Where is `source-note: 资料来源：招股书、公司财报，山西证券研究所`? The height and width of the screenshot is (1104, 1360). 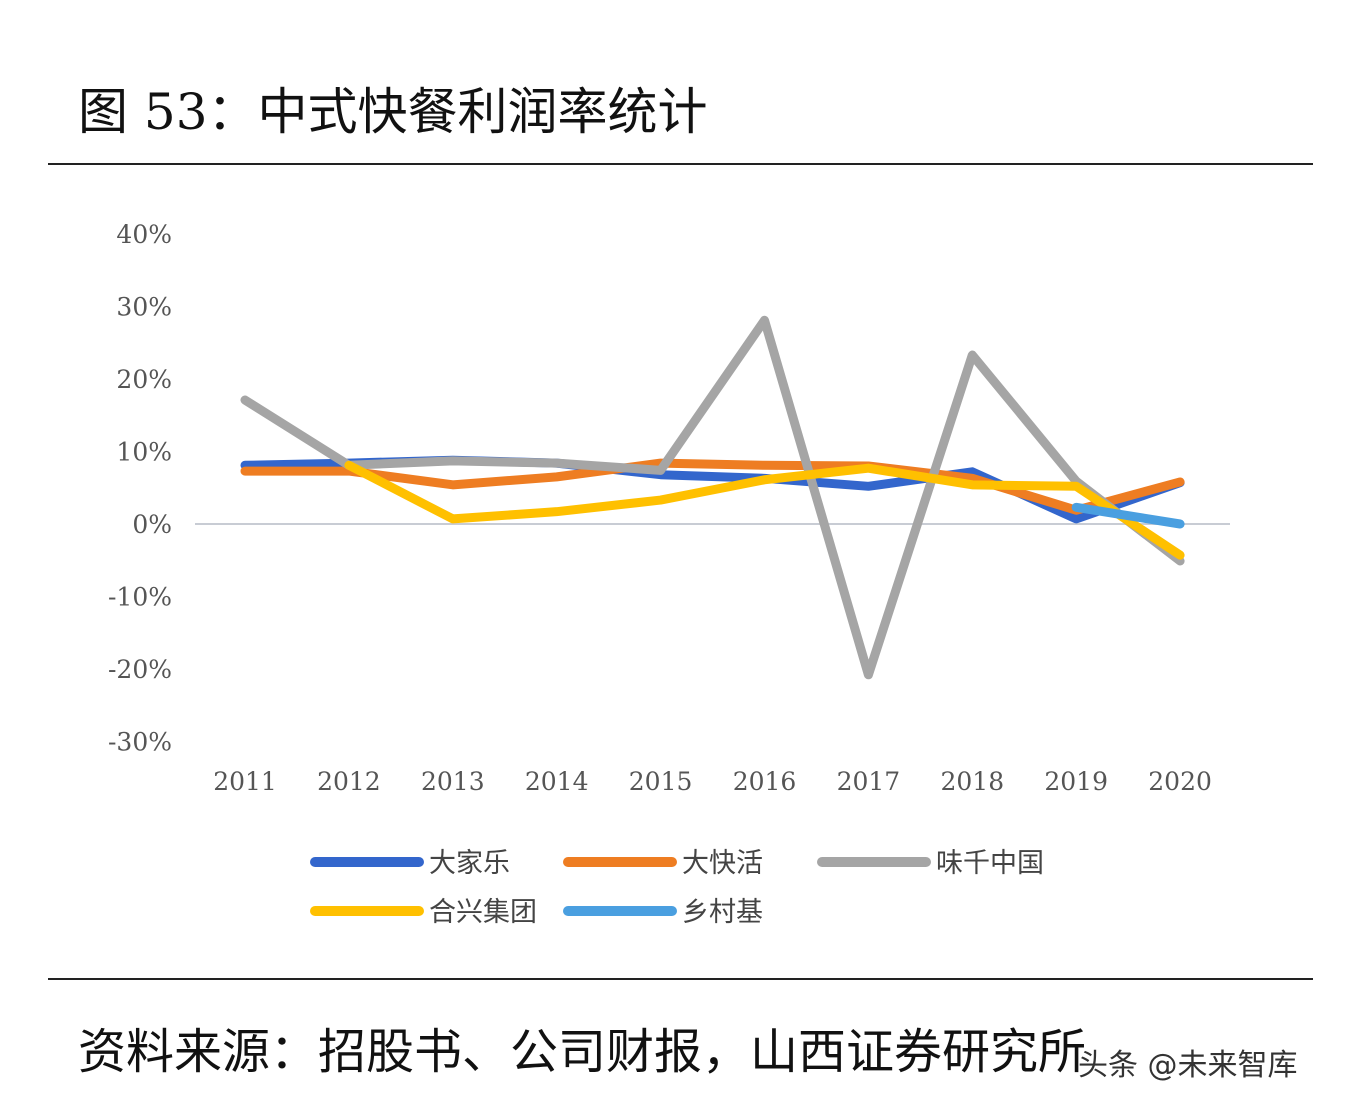
source-note: 资料来源：招股书、公司财报，山西证券研究所 is located at coordinates (582, 1052).